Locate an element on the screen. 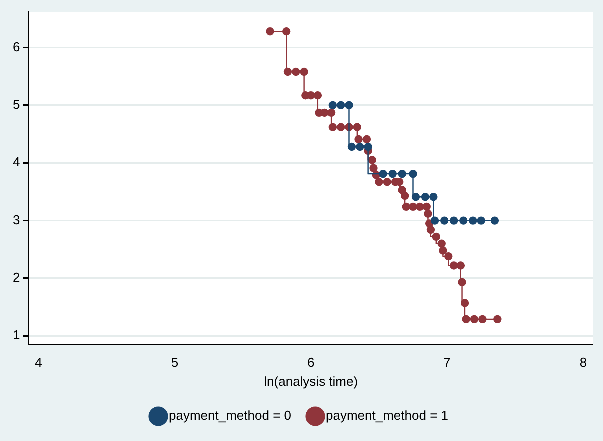  y-tick-label: 5 is located at coordinates (16, 104).